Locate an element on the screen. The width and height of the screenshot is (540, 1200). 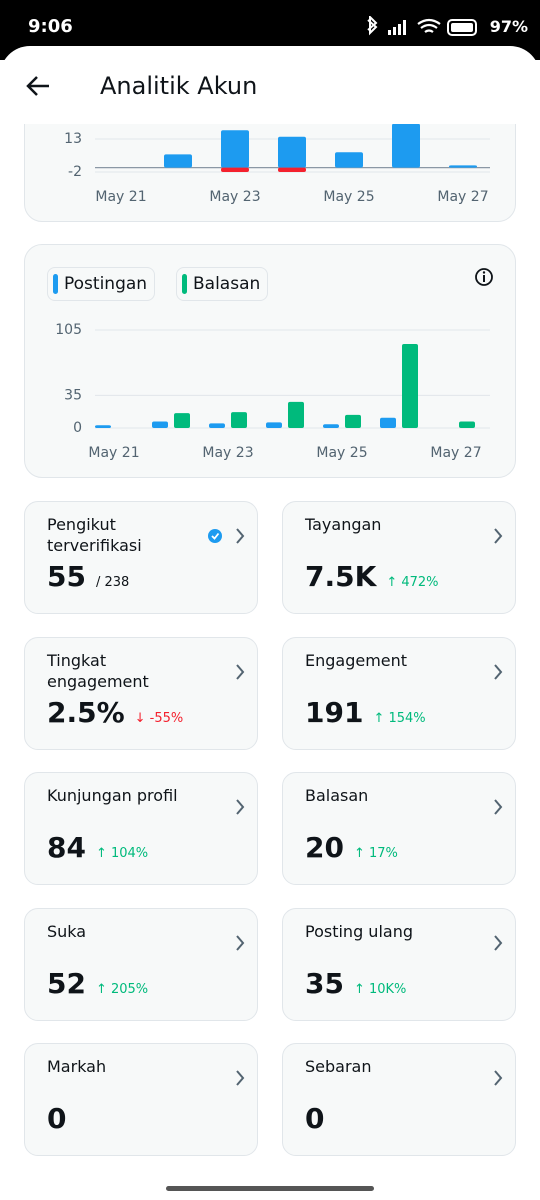
stat-card: Sebaran 0 is located at coordinates (399, 1099).